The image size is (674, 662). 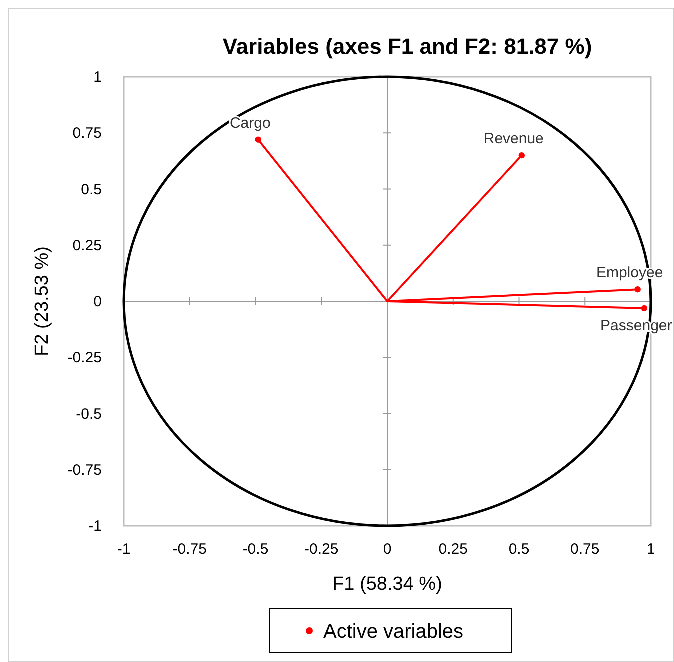 What do you see at coordinates (585, 549) in the screenshot?
I see `x-tick-label: 0.75` at bounding box center [585, 549].